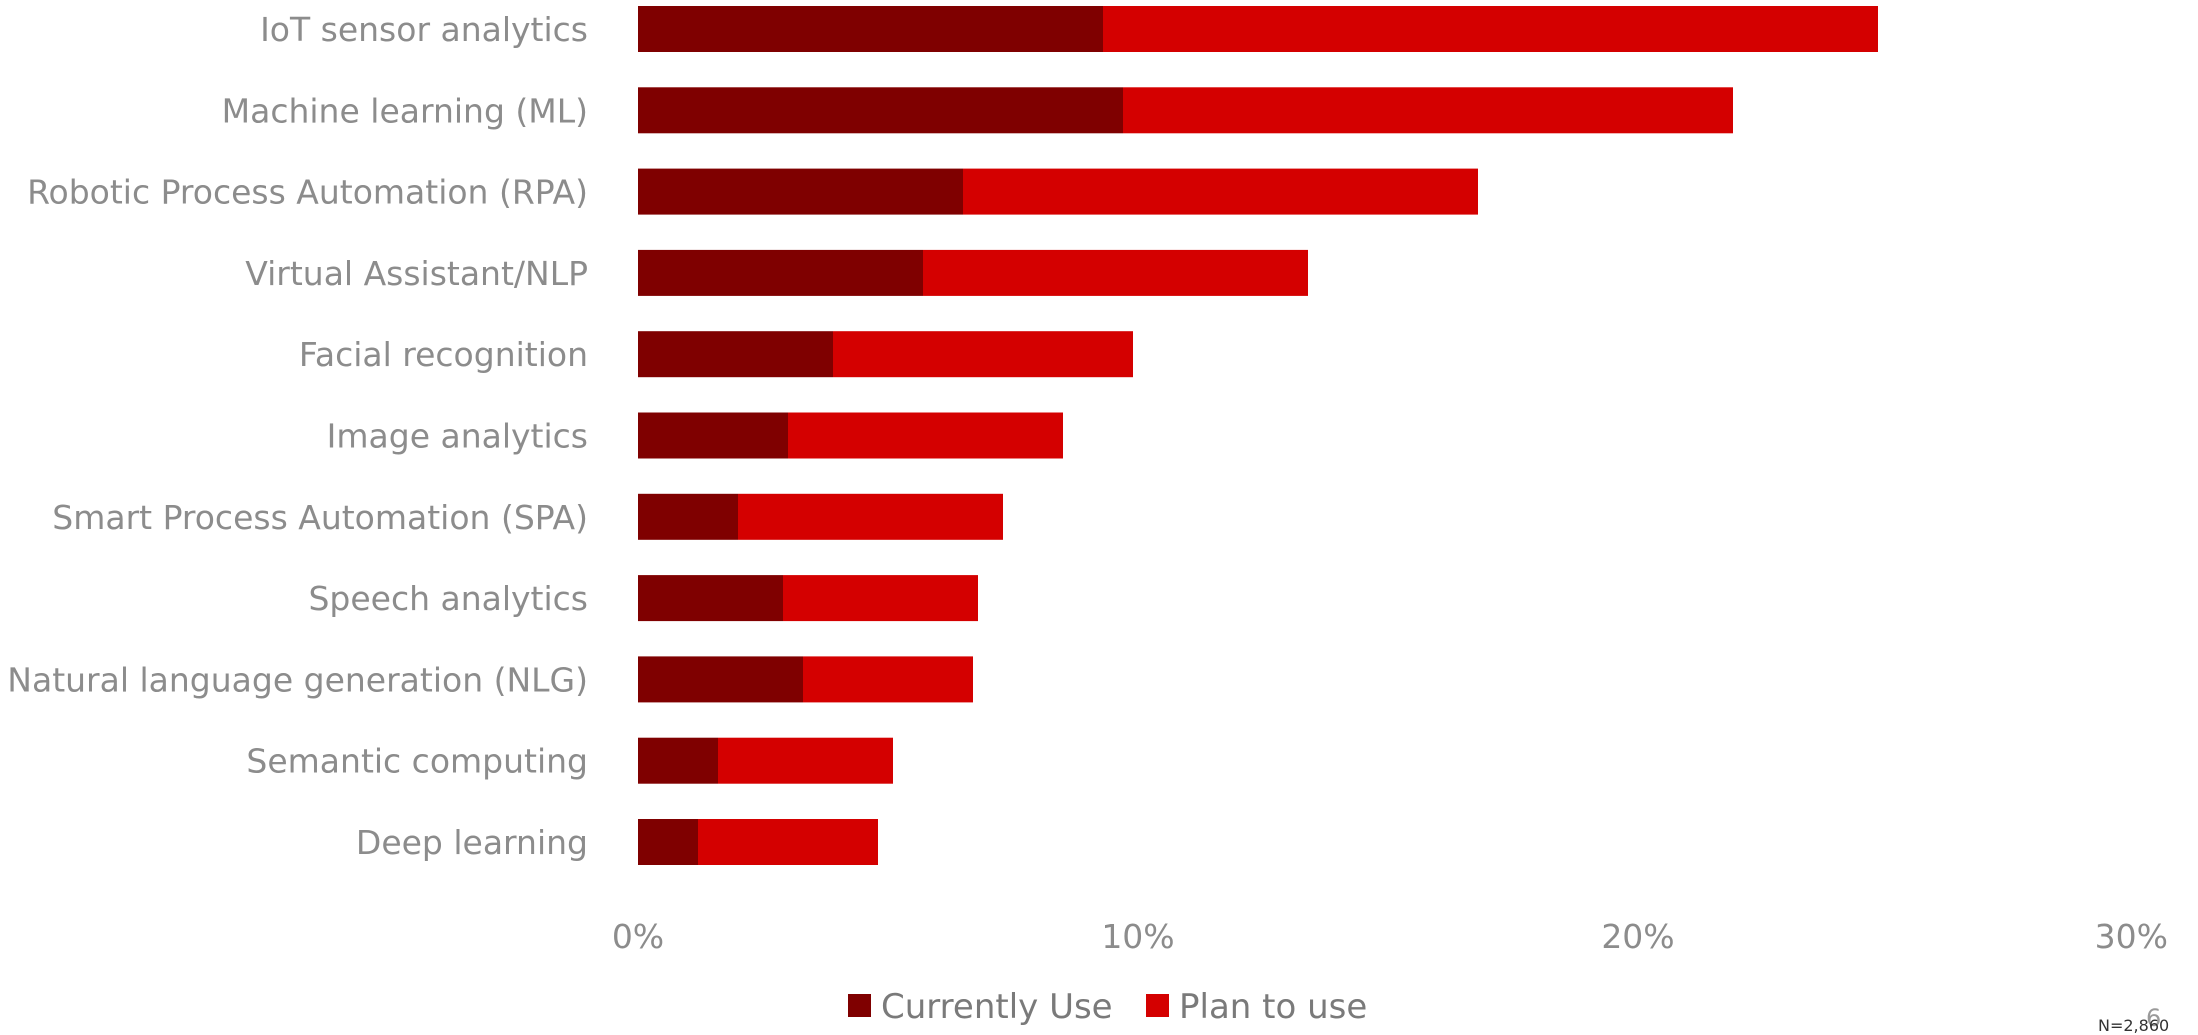 The width and height of the screenshot is (2198, 1035). What do you see at coordinates (2134, 1025) in the screenshot?
I see `sample-size-note: N=2,860` at bounding box center [2134, 1025].